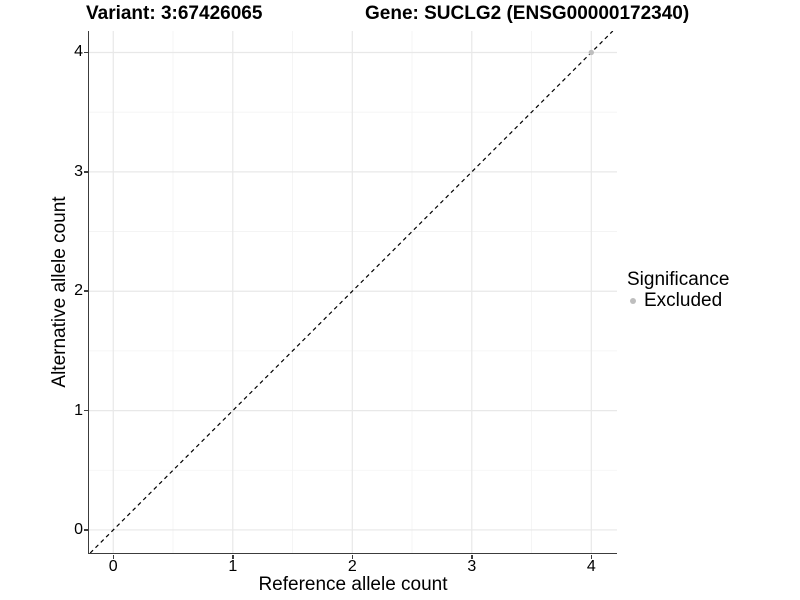 The height and width of the screenshot is (600, 800). I want to click on x-tick-label: 2, so click(352, 566).